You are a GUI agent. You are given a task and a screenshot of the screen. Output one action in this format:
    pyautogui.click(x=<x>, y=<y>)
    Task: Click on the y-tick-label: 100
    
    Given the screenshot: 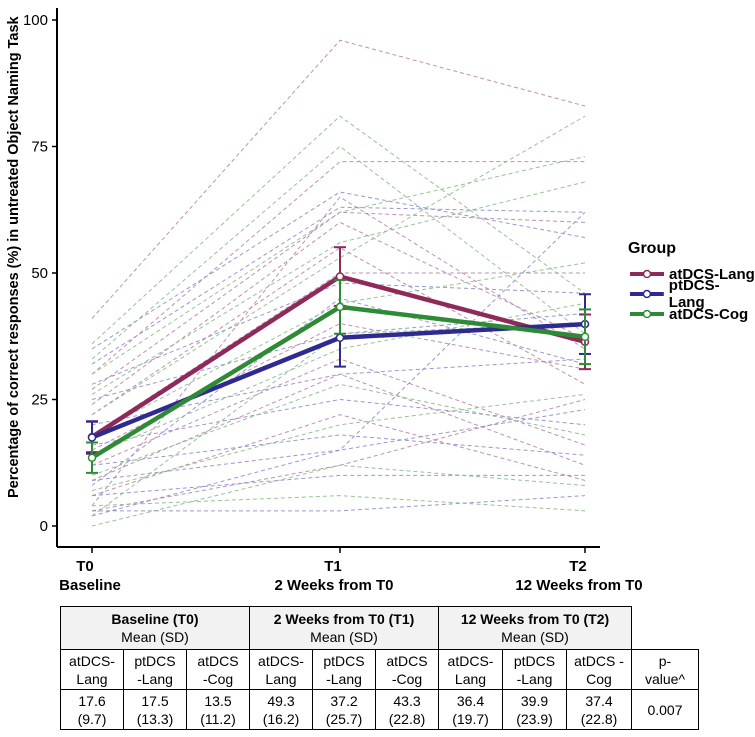 What is the action you would take?
    pyautogui.click(x=35, y=20)
    